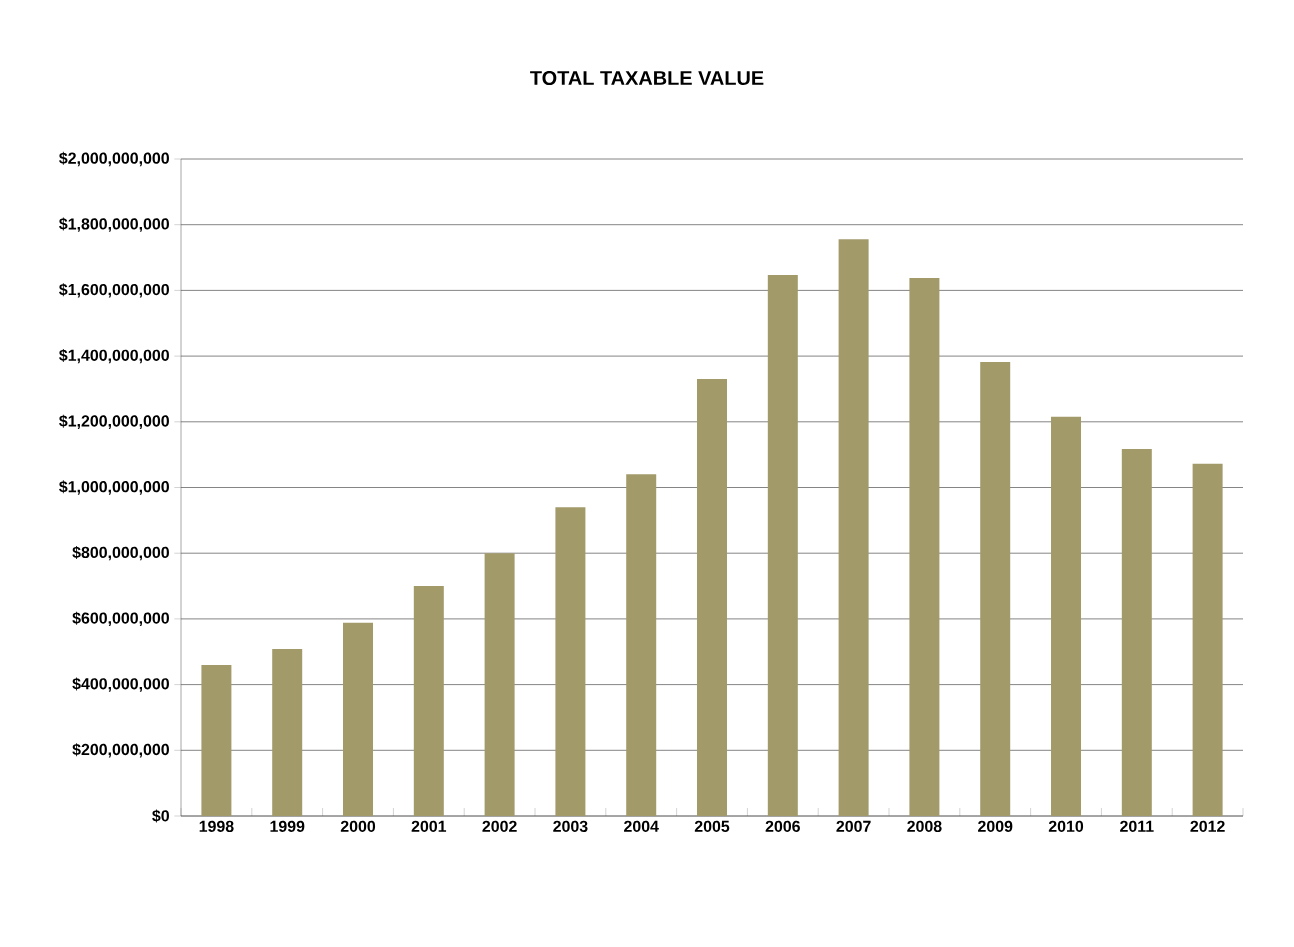 Image resolution: width=1294 pixels, height=947 pixels. What do you see at coordinates (647, 78) in the screenshot?
I see `chart-title: TOTAL TAXABLE VALUE` at bounding box center [647, 78].